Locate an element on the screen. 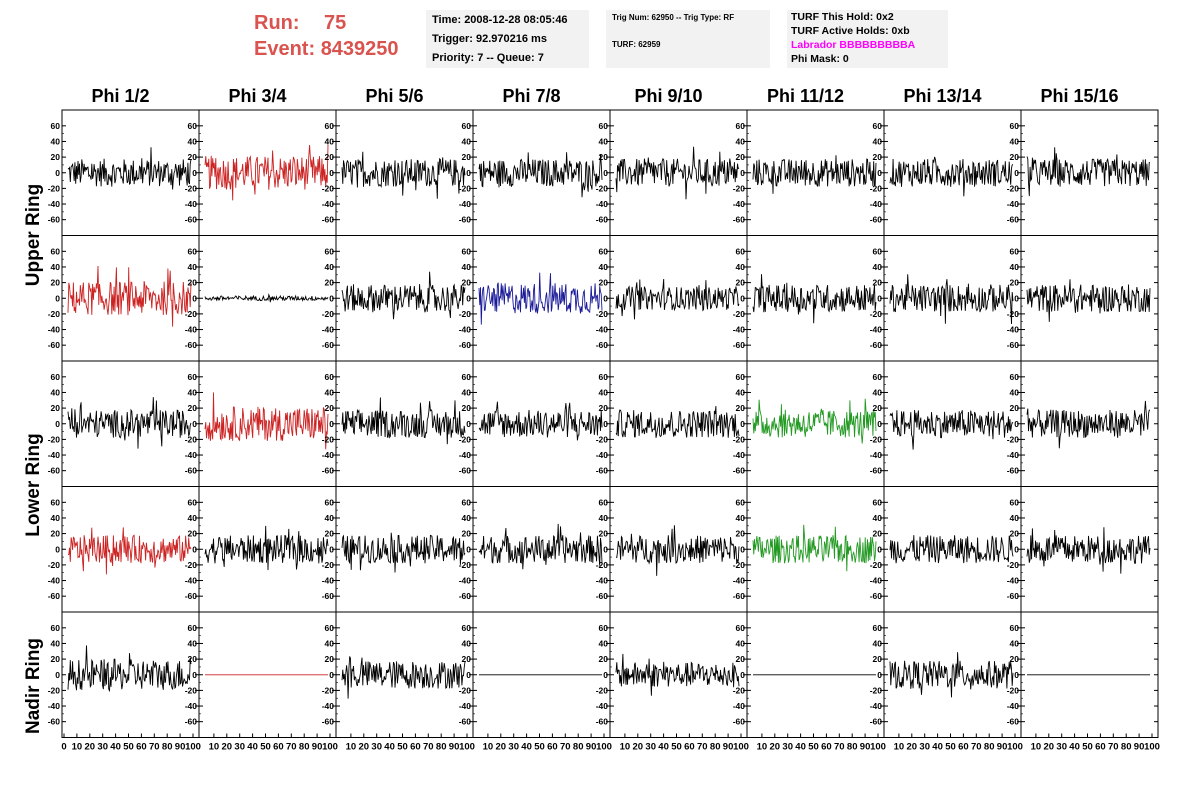 Image resolution: width=1196 pixels, height=786 pixels. x-tick-label: 40 is located at coordinates (389, 747).